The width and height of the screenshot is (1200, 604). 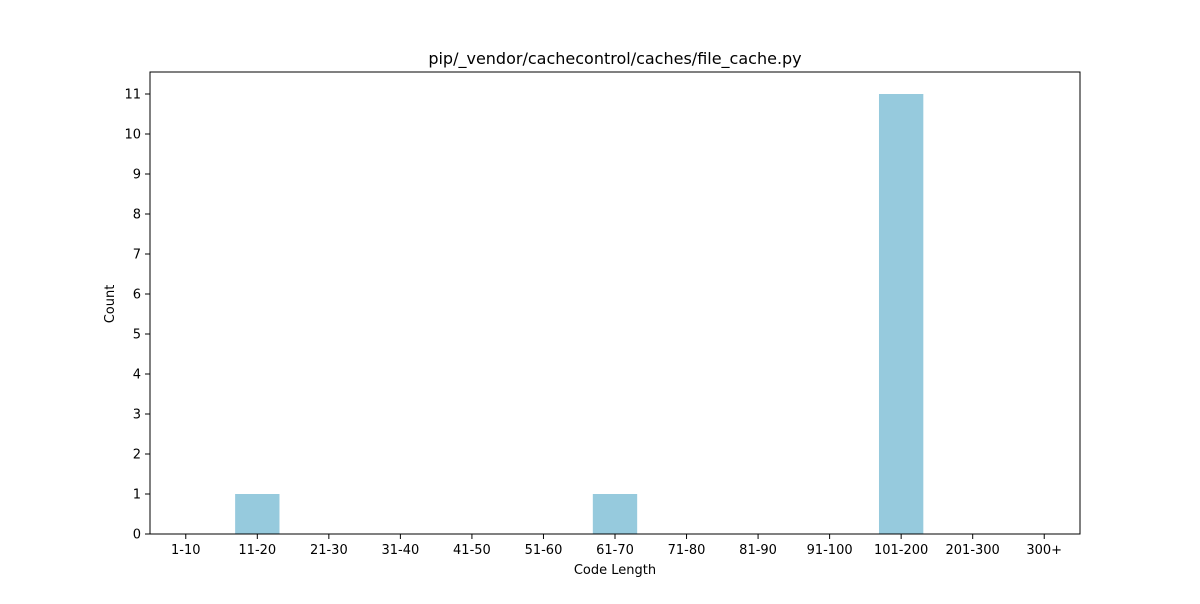 I want to click on x-tick-label-101-200: 101-200, so click(x=901, y=550).